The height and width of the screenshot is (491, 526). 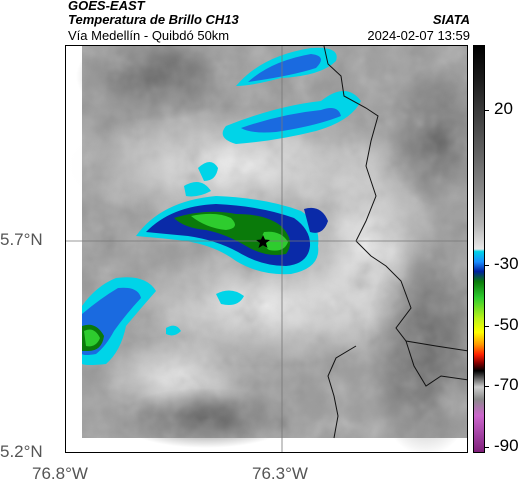 What do you see at coordinates (503, 108) in the screenshot?
I see `colorbar-label: 20` at bounding box center [503, 108].